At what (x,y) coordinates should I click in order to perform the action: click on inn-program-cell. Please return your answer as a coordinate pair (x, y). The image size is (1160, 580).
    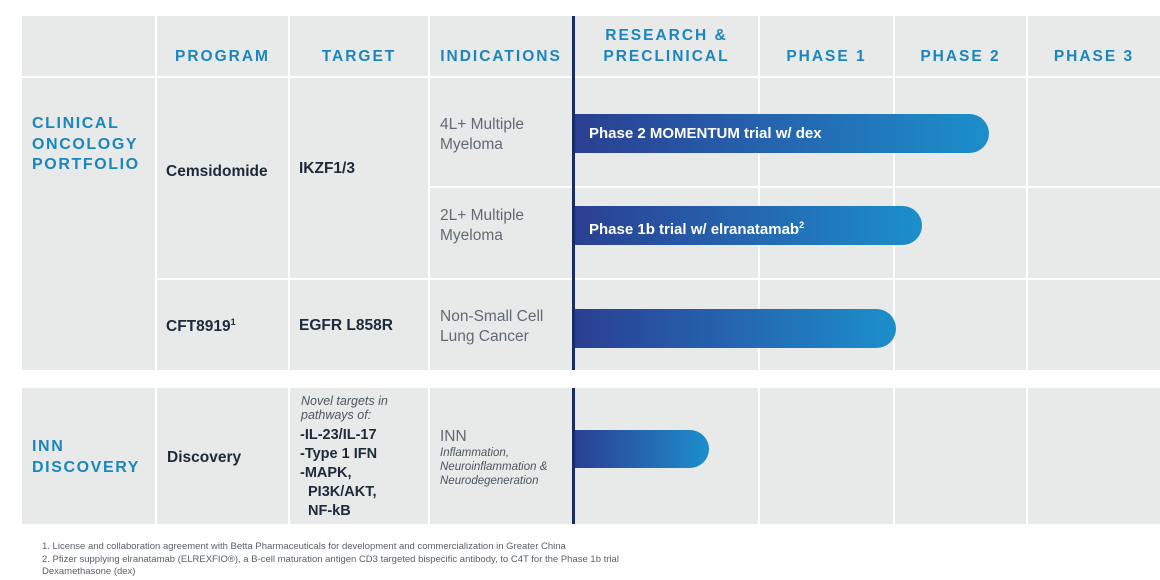
    Looking at the image, I should click on (222, 456).